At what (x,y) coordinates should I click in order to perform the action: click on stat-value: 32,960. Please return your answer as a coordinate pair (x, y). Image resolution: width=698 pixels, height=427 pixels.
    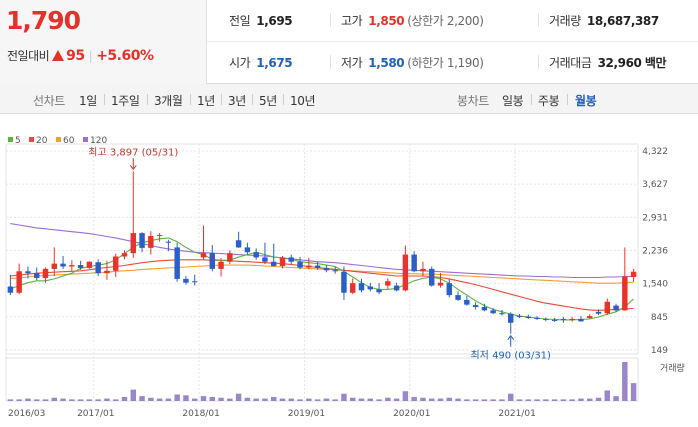
    Looking at the image, I should click on (619, 63).